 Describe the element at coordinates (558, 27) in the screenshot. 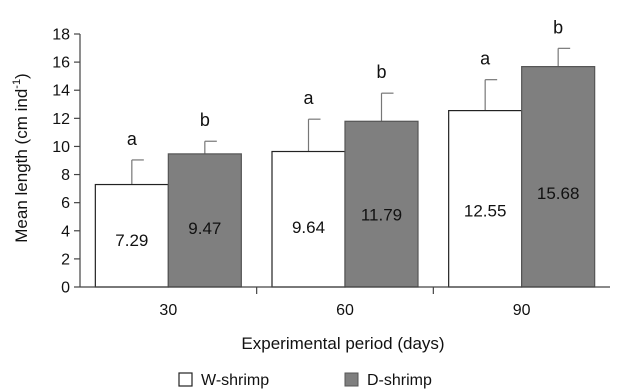

I see `significance-label-d-shrimp-90: b` at that location.